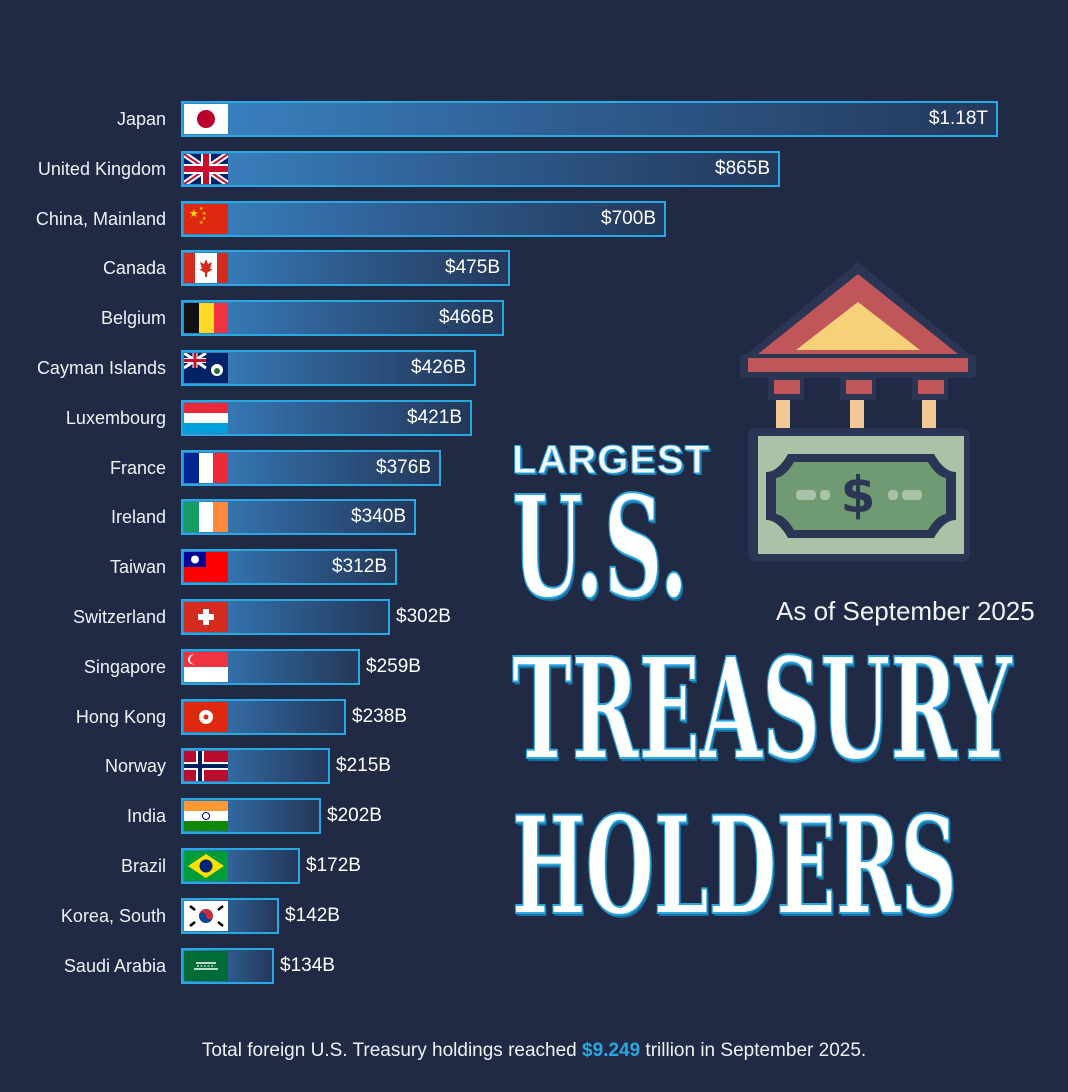  Describe the element at coordinates (120, 717) in the screenshot. I see `country-label-hong-kong: Hong Kong` at that location.